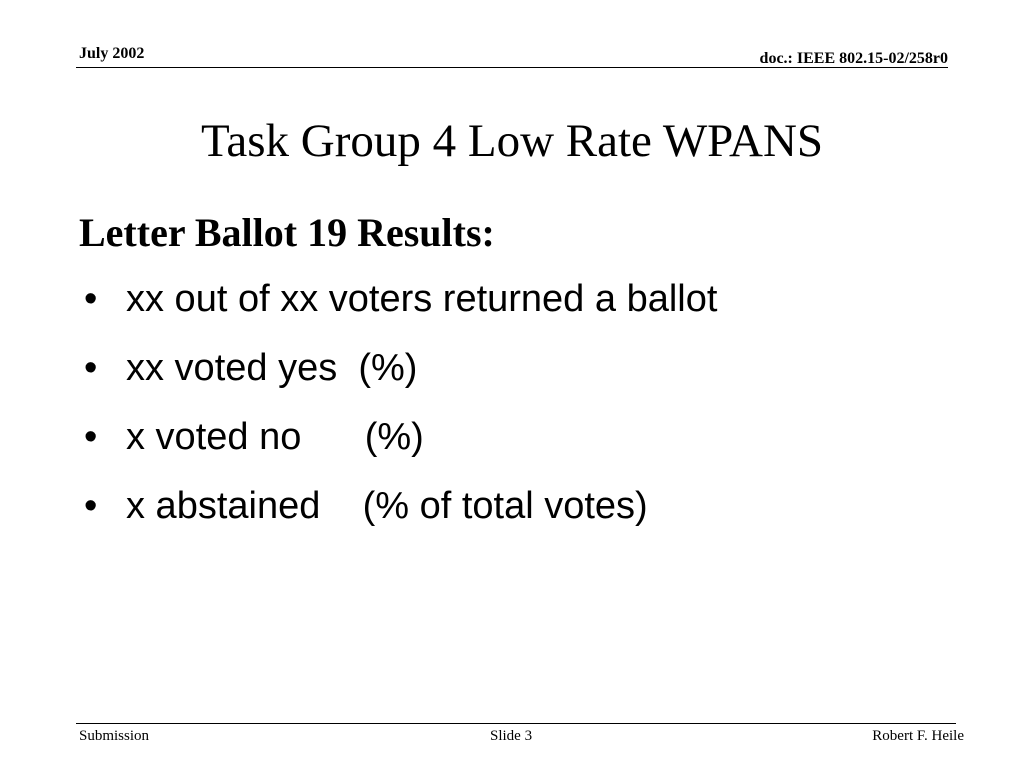  What do you see at coordinates (918, 736) in the screenshot?
I see `footer-author: Robert F. Heile` at bounding box center [918, 736].